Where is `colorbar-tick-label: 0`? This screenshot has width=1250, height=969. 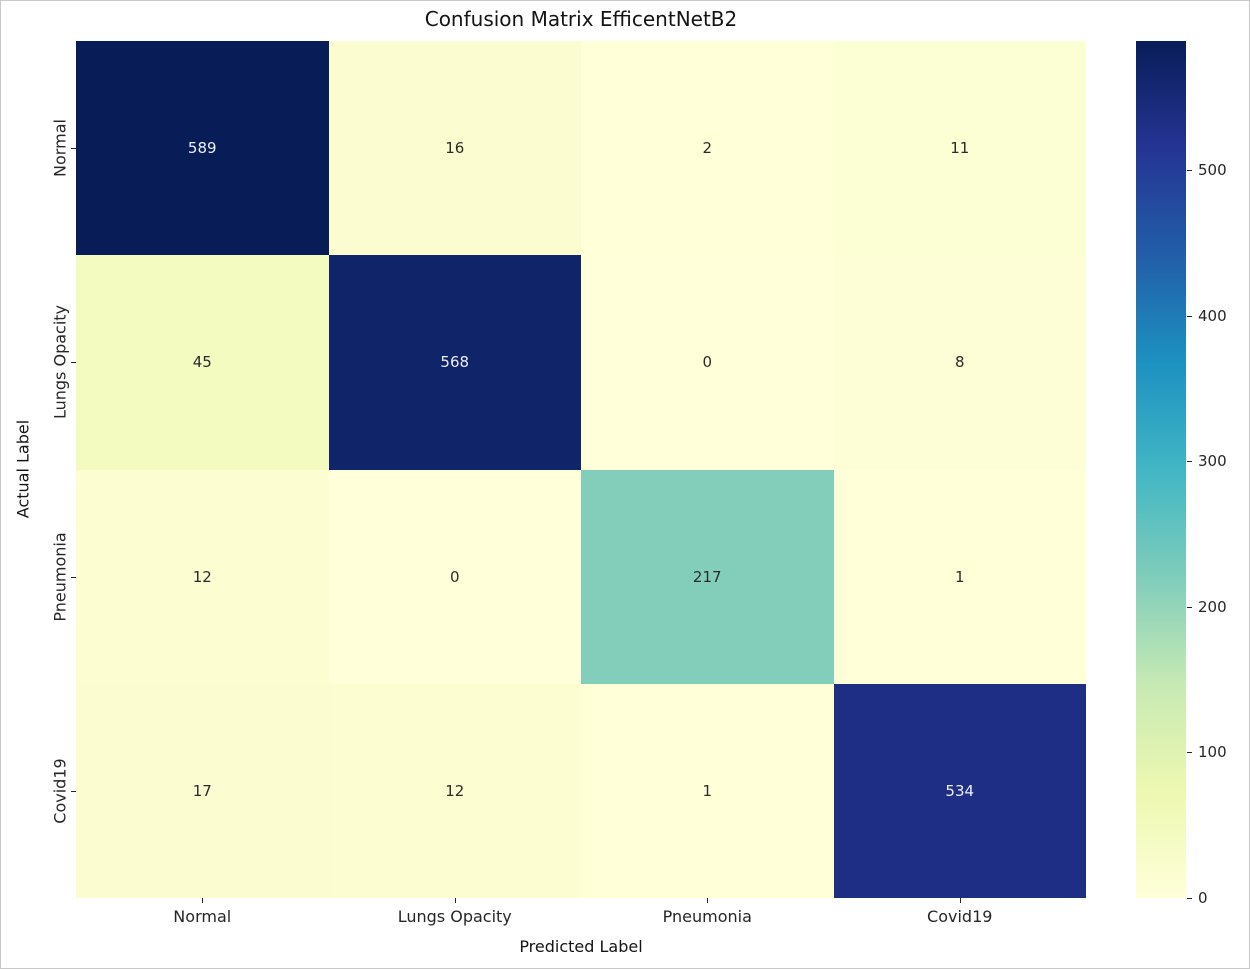 colorbar-tick-label: 0 is located at coordinates (1203, 898).